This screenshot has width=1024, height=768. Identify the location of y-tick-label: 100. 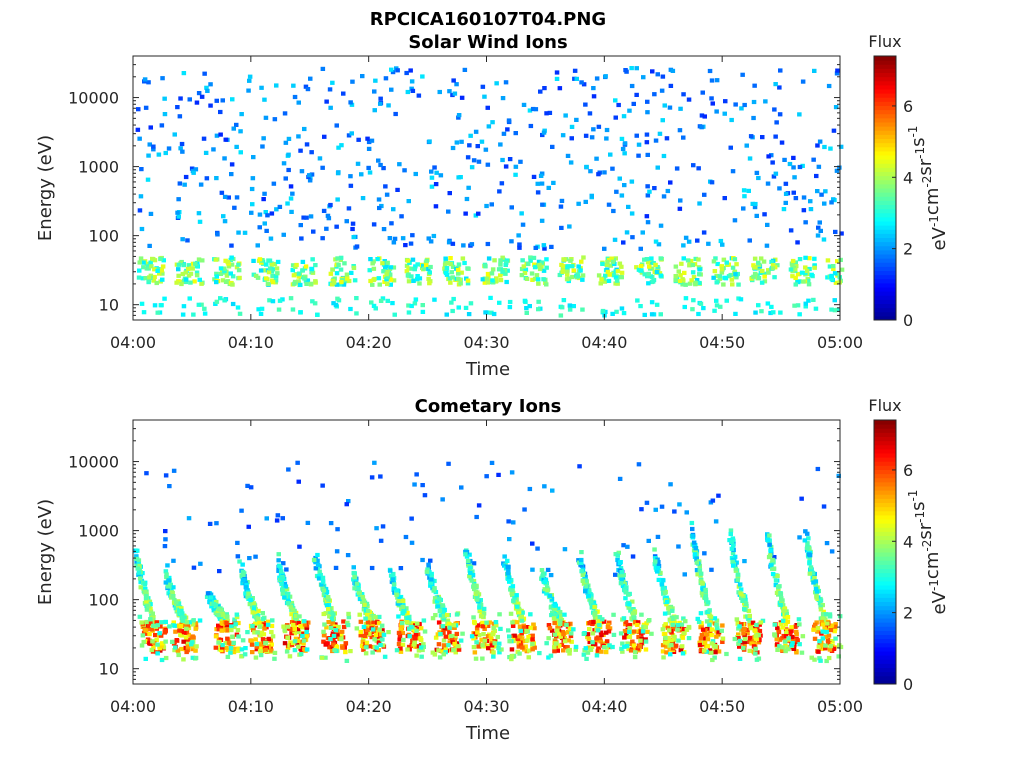
(103, 236).